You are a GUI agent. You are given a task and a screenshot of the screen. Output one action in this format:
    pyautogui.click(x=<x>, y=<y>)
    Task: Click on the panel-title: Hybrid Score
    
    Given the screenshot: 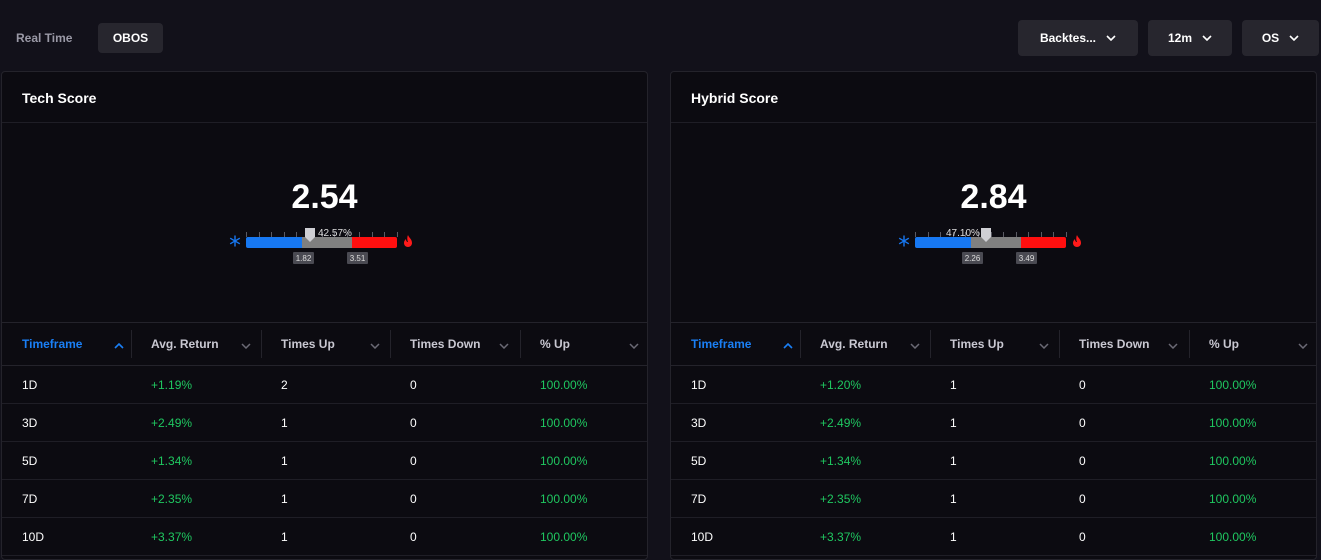 What is the action you would take?
    pyautogui.click(x=735, y=98)
    